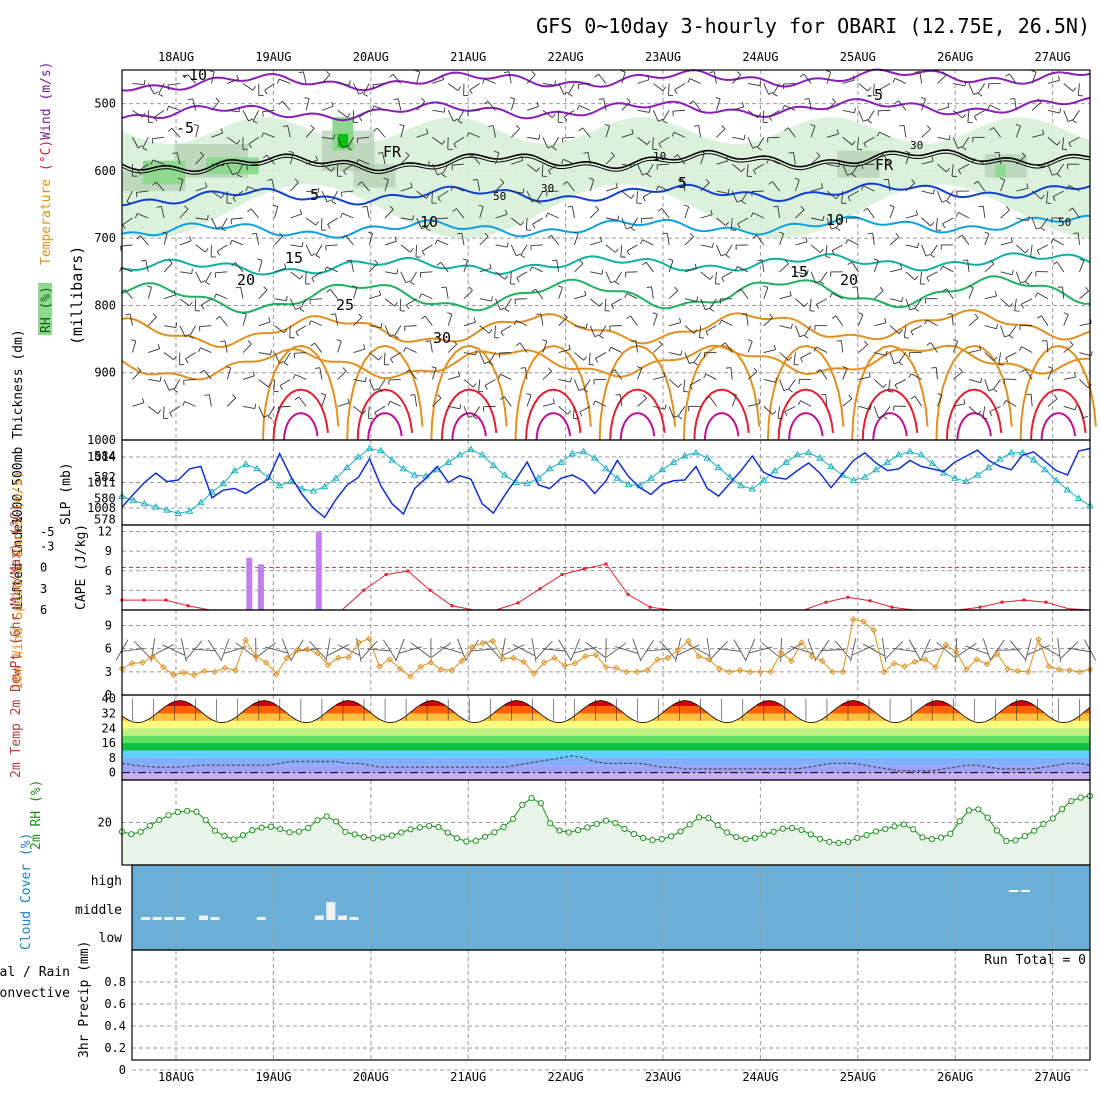 The image size is (1100, 1100). I want to click on date-label-bottom: 25AUG, so click(858, 1077).